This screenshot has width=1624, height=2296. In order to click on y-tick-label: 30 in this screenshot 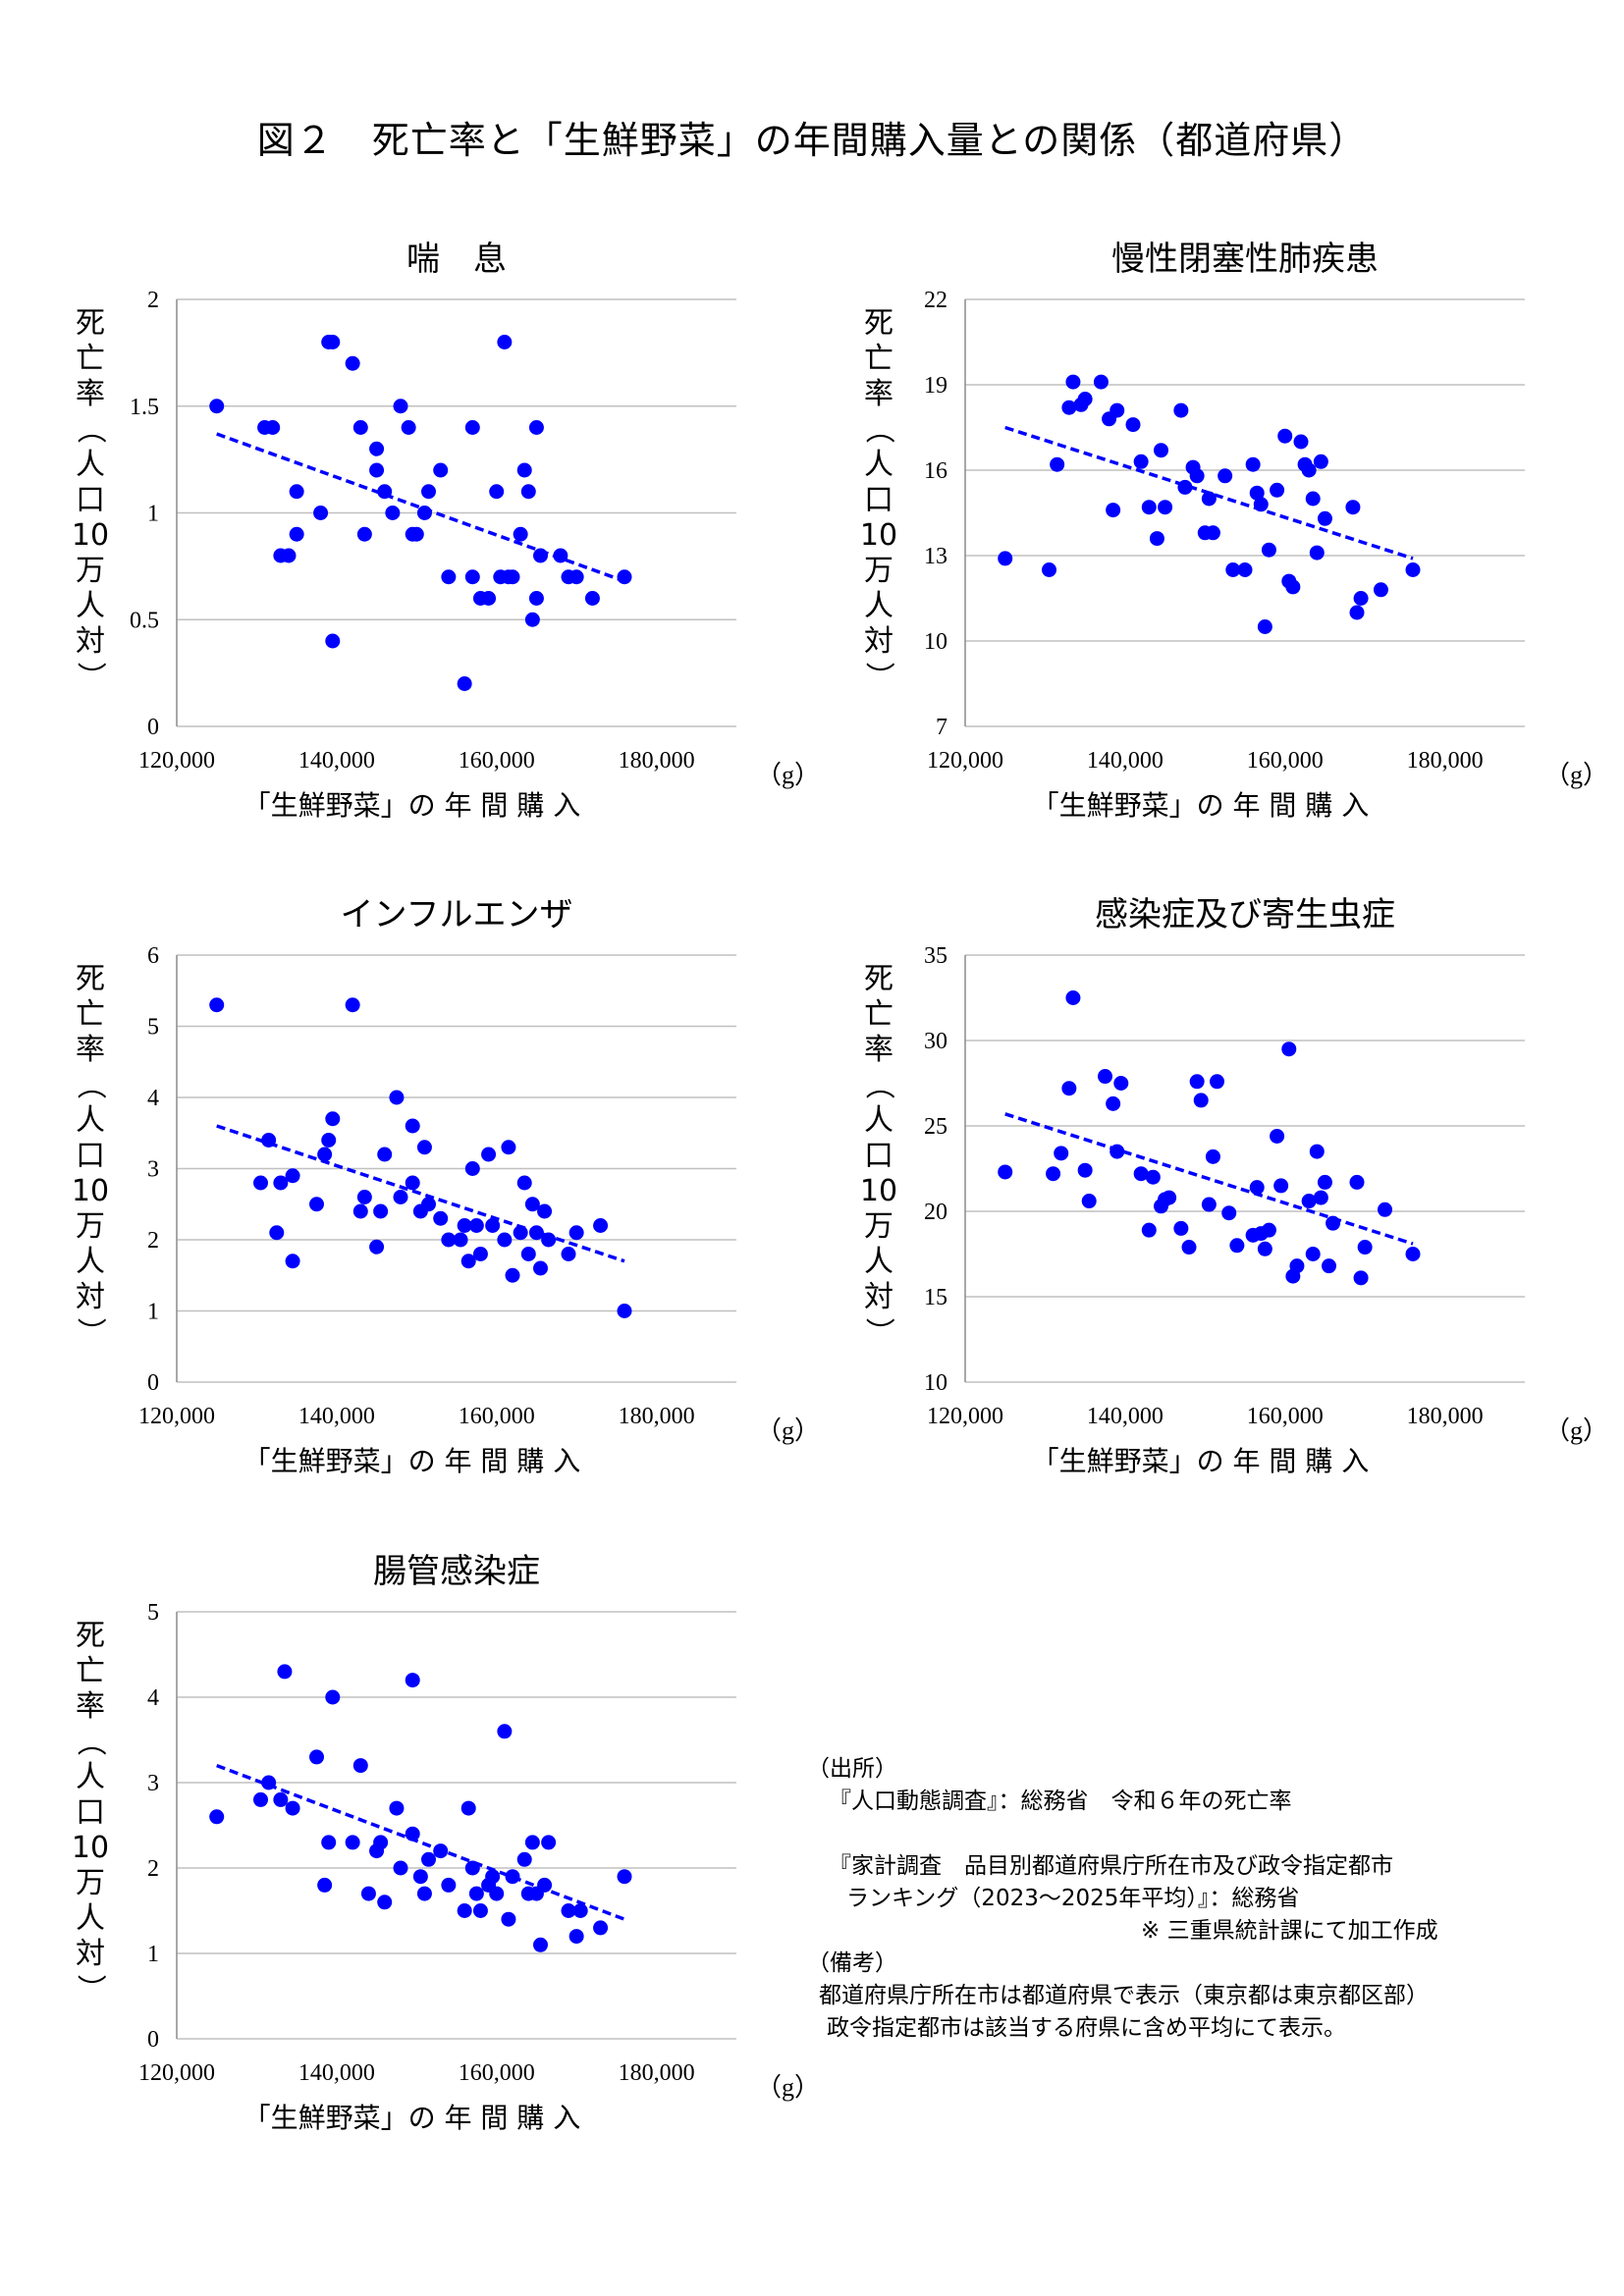, I will do `click(935, 1042)`.